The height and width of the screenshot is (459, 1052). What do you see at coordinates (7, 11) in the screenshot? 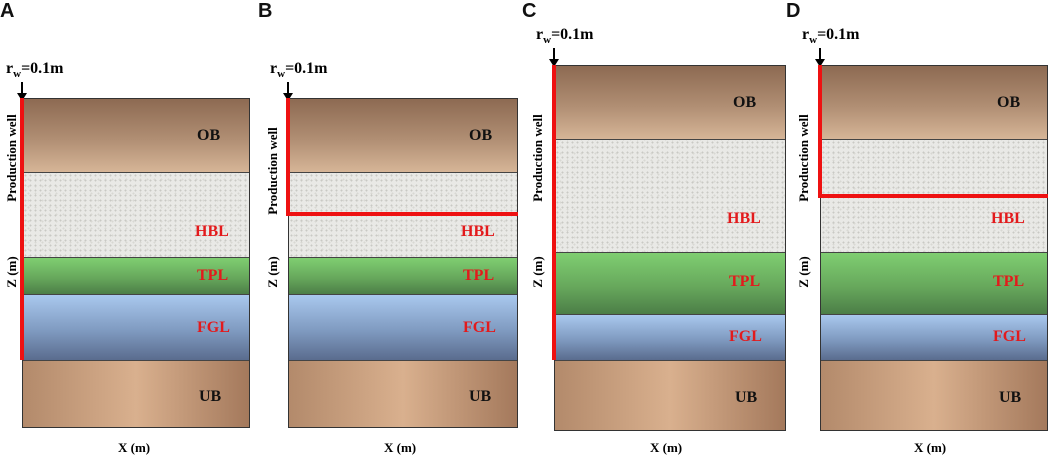
I see `panel-letter: A` at bounding box center [7, 11].